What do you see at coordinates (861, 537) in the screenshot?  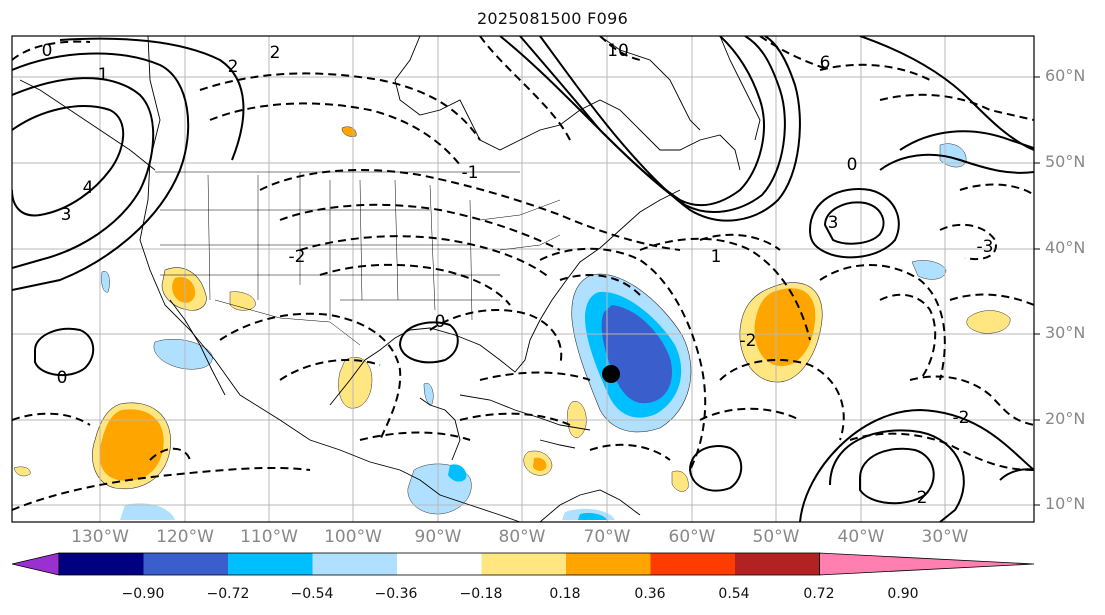 I see `lon-label-40w: 40°W` at bounding box center [861, 537].